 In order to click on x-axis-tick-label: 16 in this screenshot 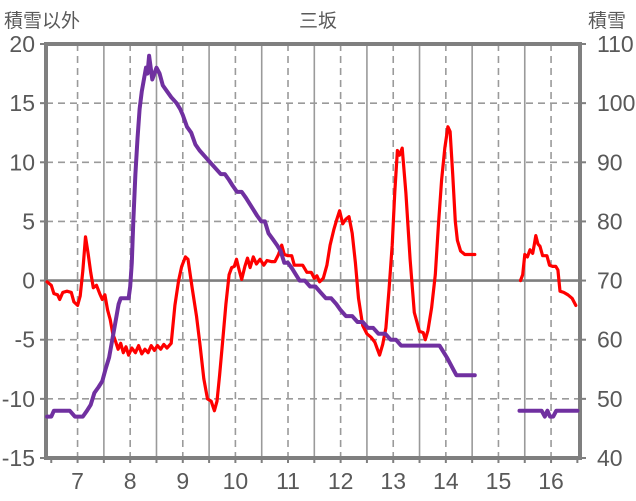, I will do `click(551, 481)`.